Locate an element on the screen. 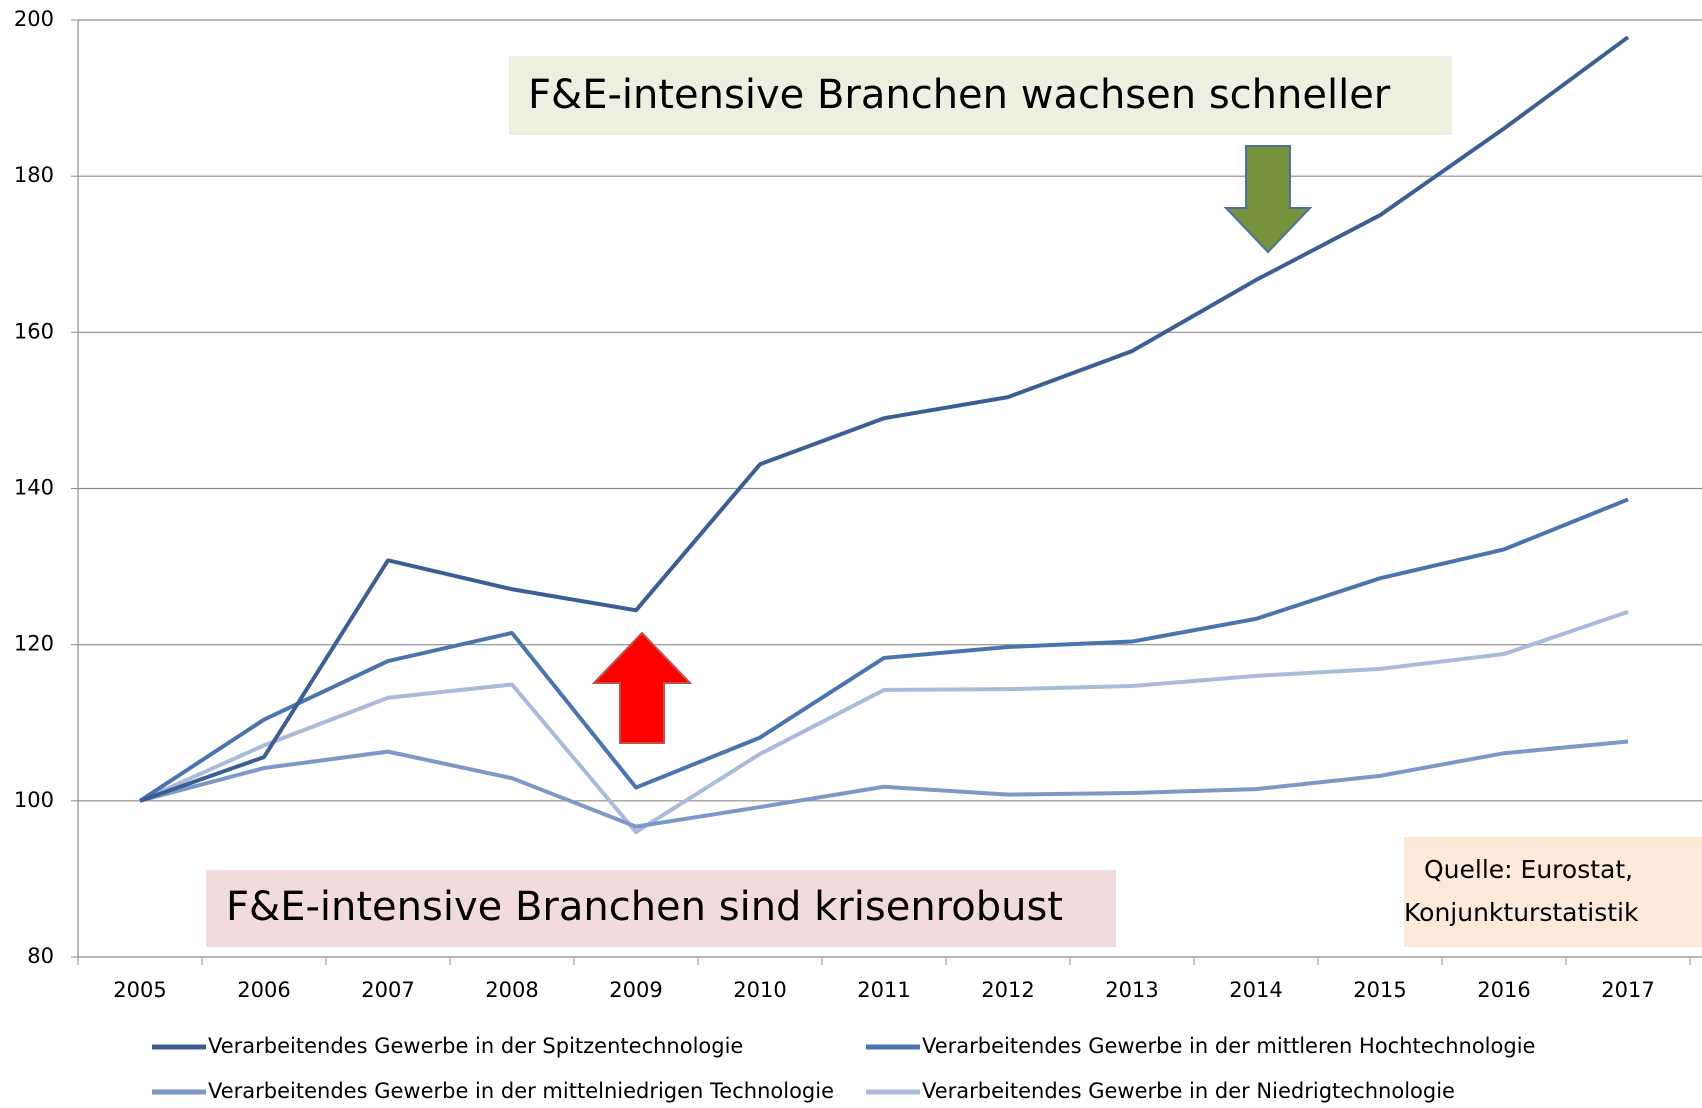  y-tick-label: 140 is located at coordinates (34, 488).